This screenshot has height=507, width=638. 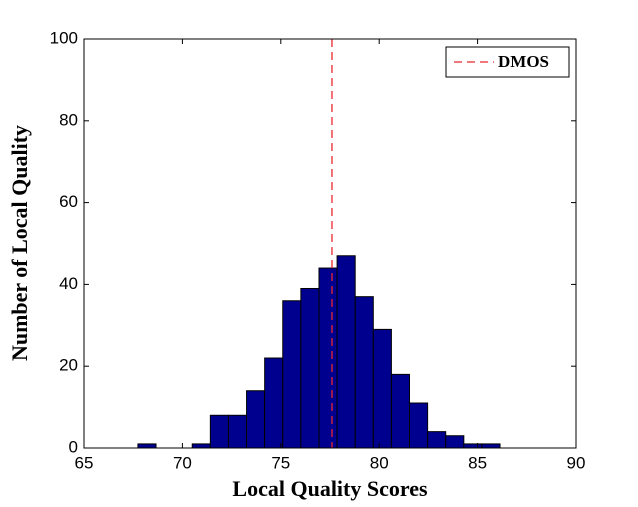 I want to click on y-tick-label: 20, so click(x=68, y=365).